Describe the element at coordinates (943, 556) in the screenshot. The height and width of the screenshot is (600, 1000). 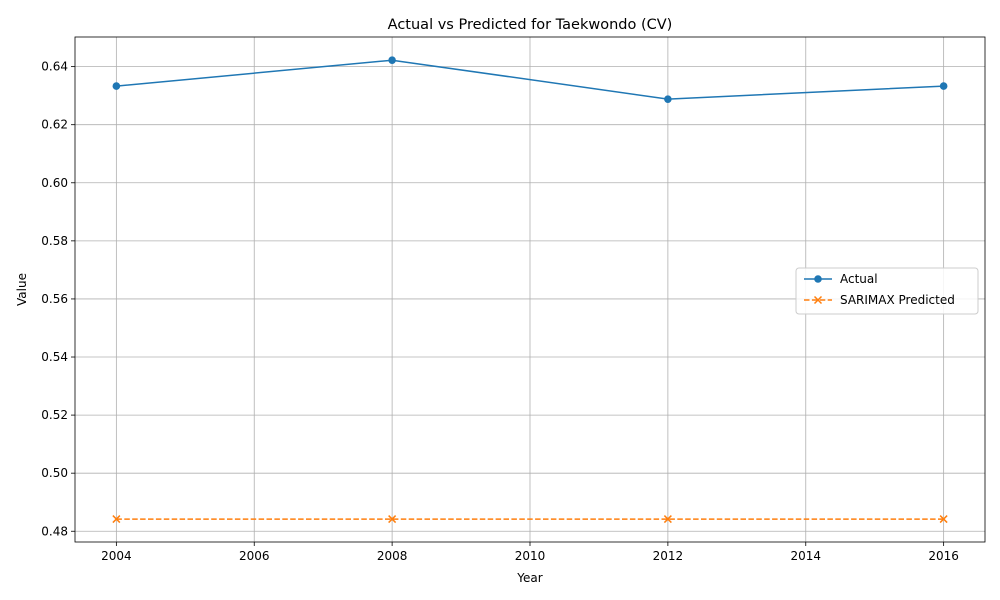
I see `x-tick-label: 2016` at that location.